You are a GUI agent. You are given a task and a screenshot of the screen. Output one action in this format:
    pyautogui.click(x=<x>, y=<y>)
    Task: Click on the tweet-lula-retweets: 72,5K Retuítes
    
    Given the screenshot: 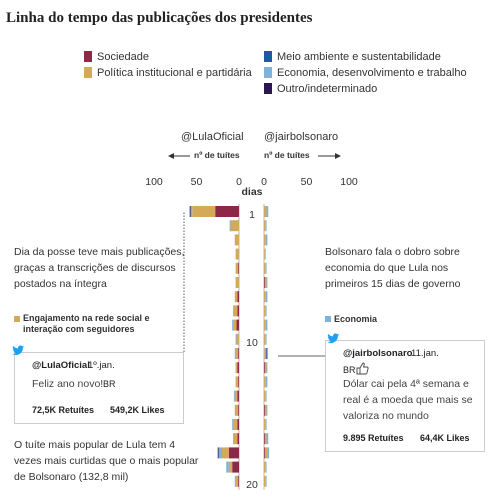 What is the action you would take?
    pyautogui.click(x=63, y=410)
    